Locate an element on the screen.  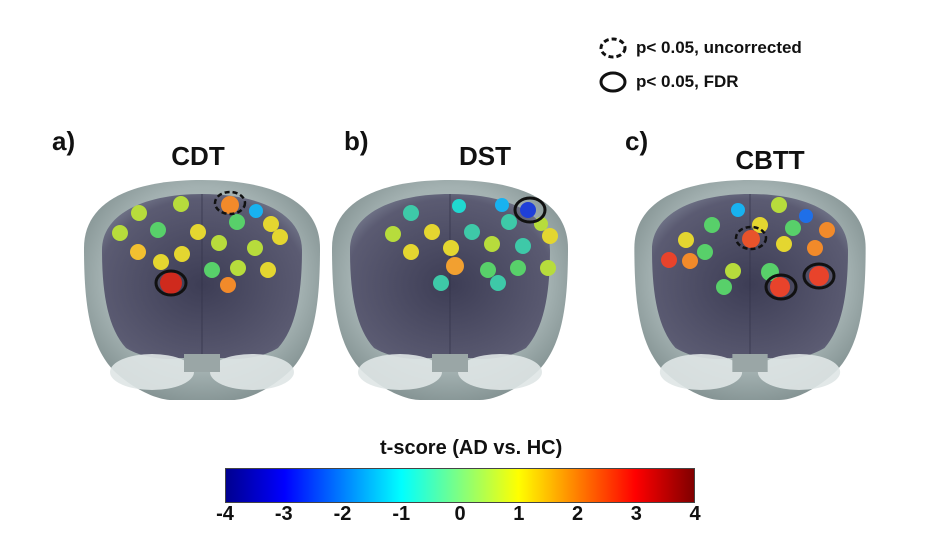
colorbar-title: t-score (AD vs. HC) is located at coordinates (471, 448).